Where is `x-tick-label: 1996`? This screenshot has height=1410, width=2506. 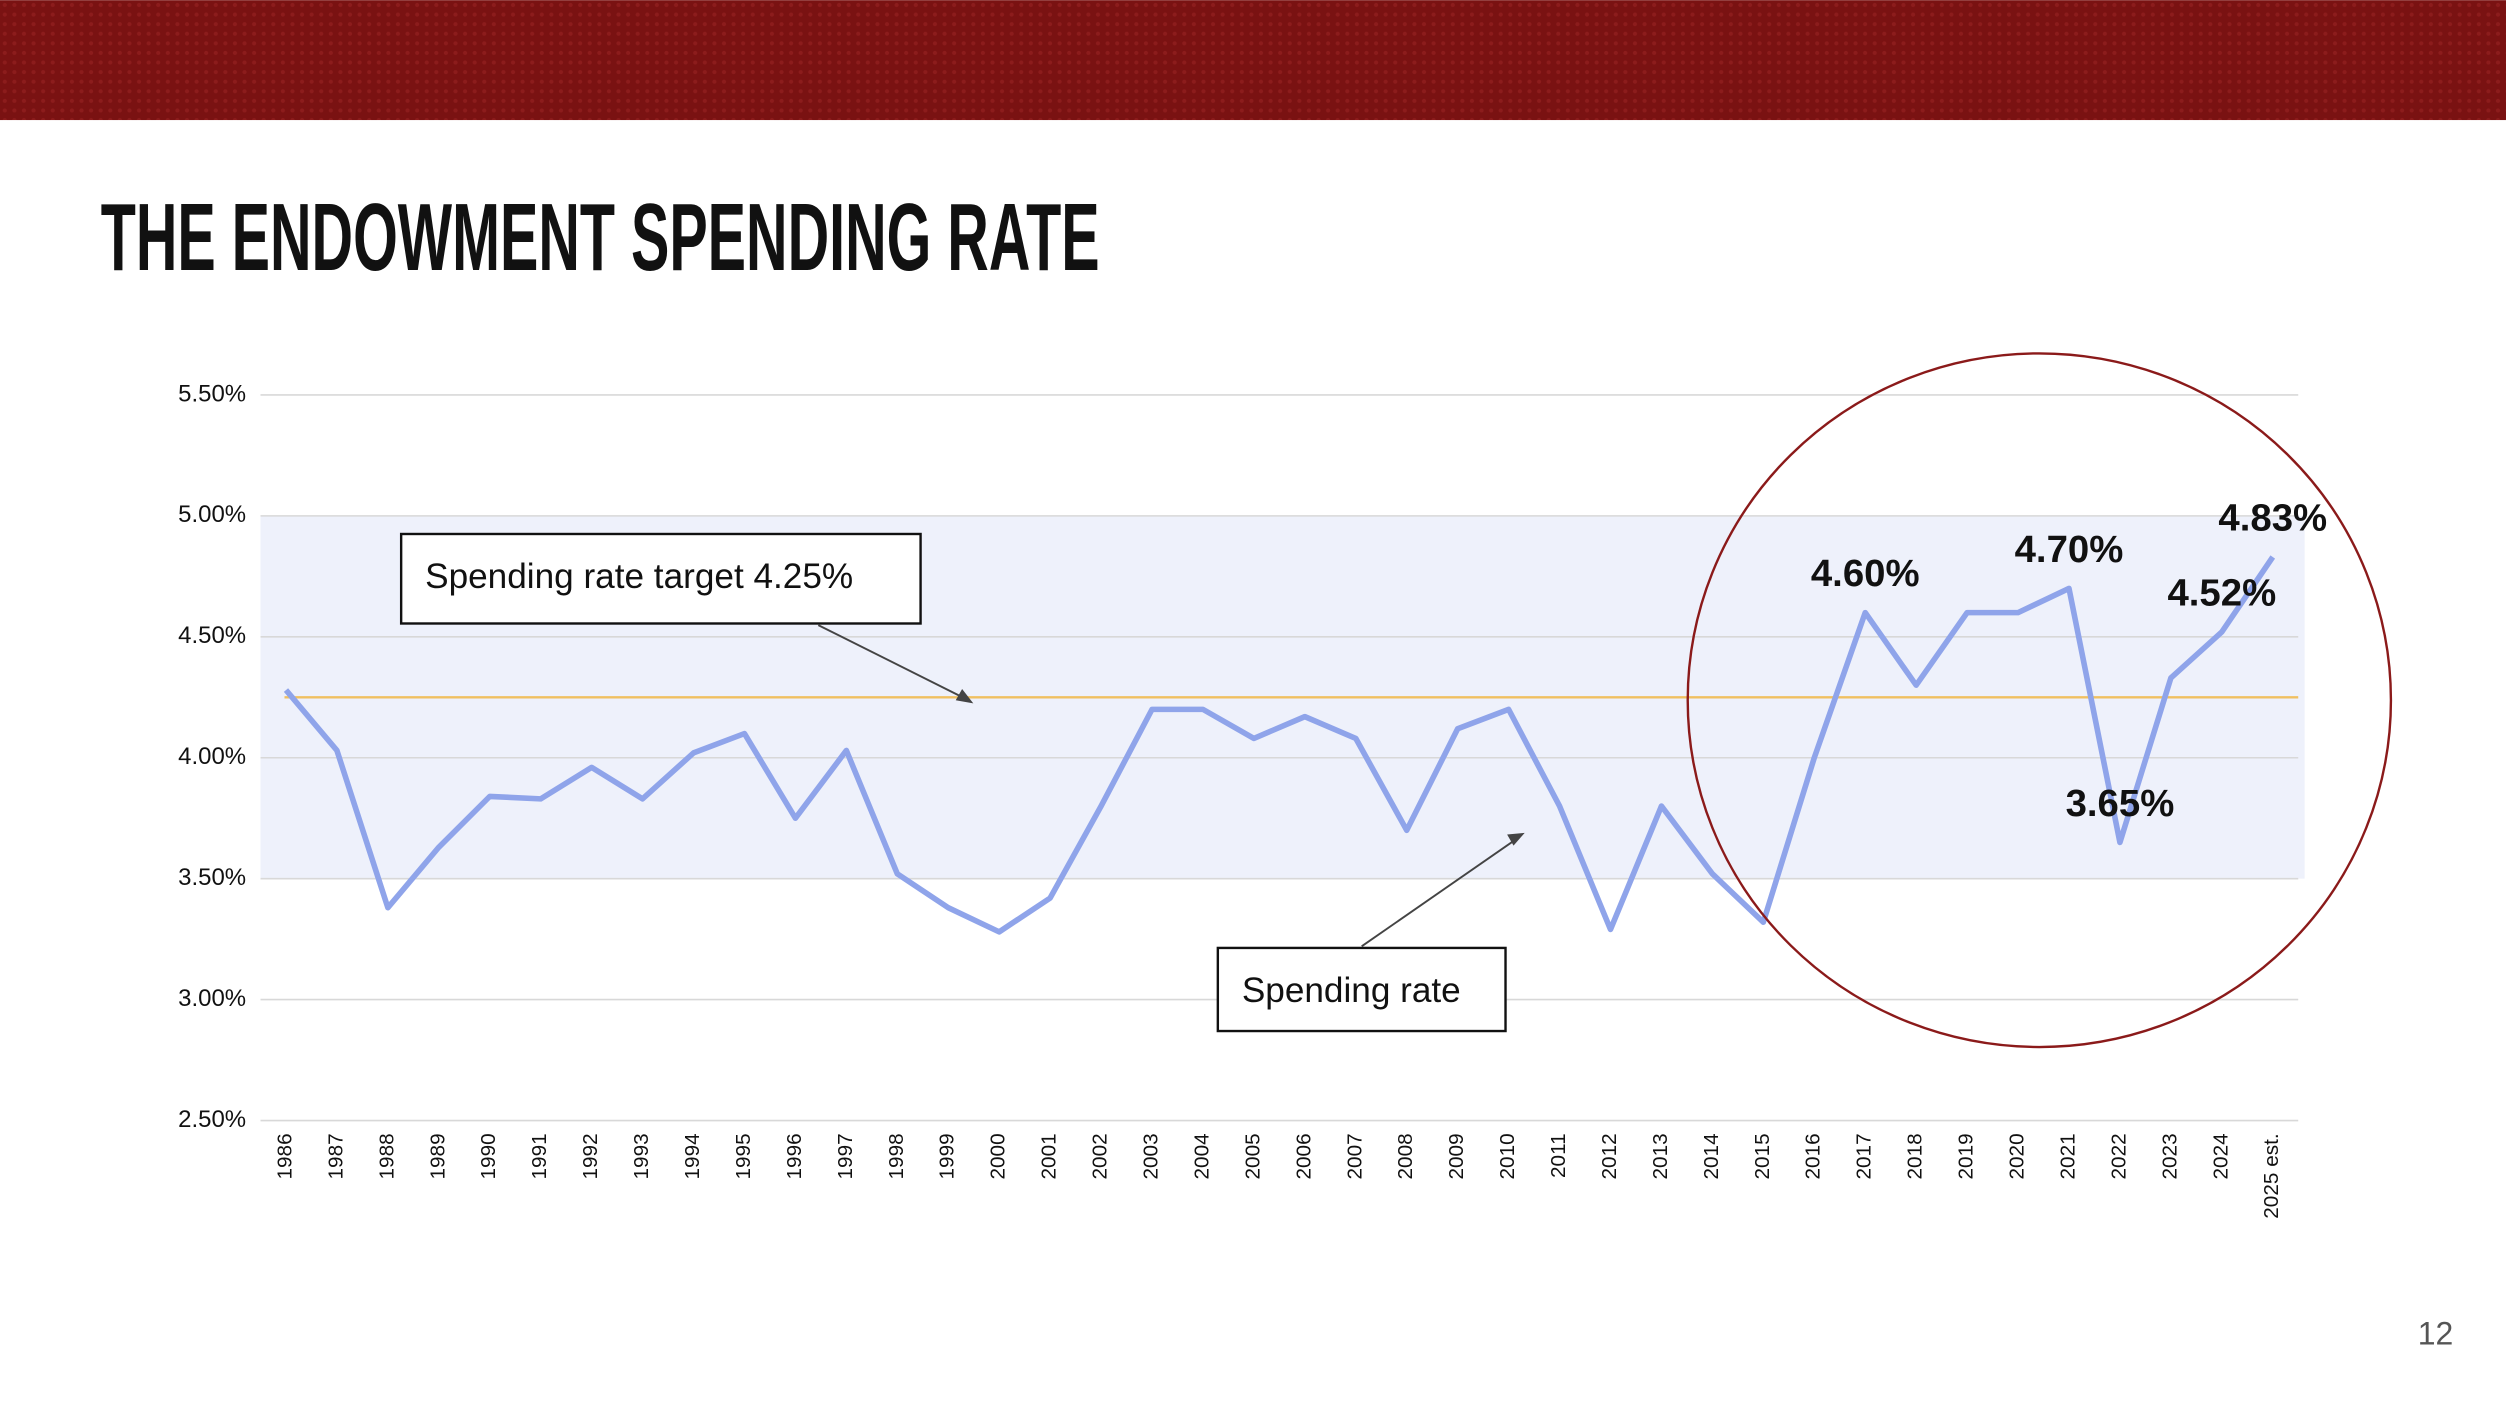 x-tick-label: 1996 is located at coordinates (794, 1156).